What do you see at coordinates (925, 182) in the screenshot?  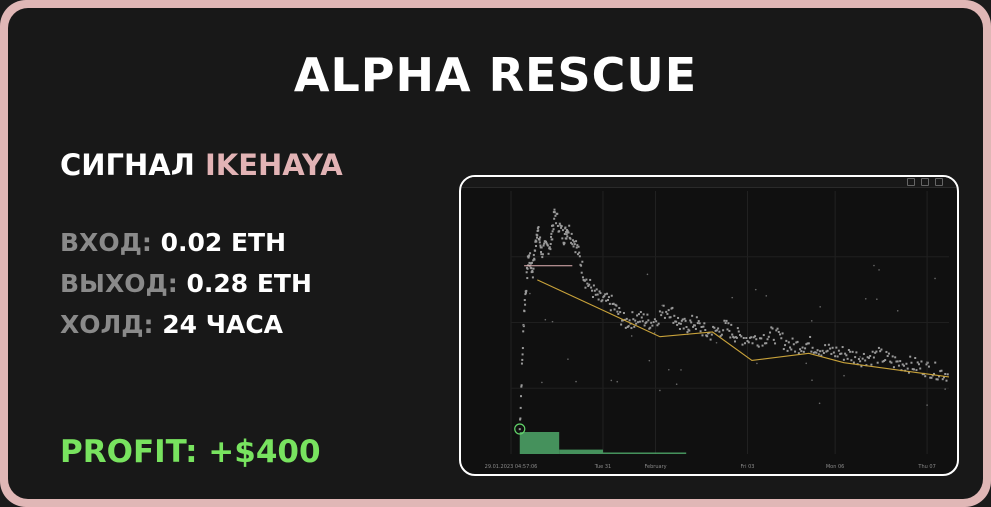 I see `edit-icon` at bounding box center [925, 182].